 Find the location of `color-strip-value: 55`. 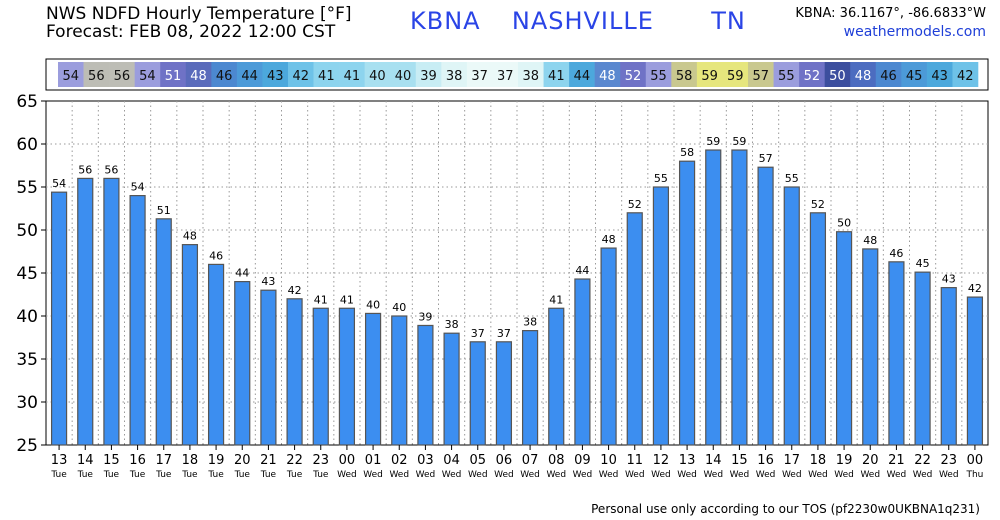

color-strip-value: 55 is located at coordinates (786, 76).